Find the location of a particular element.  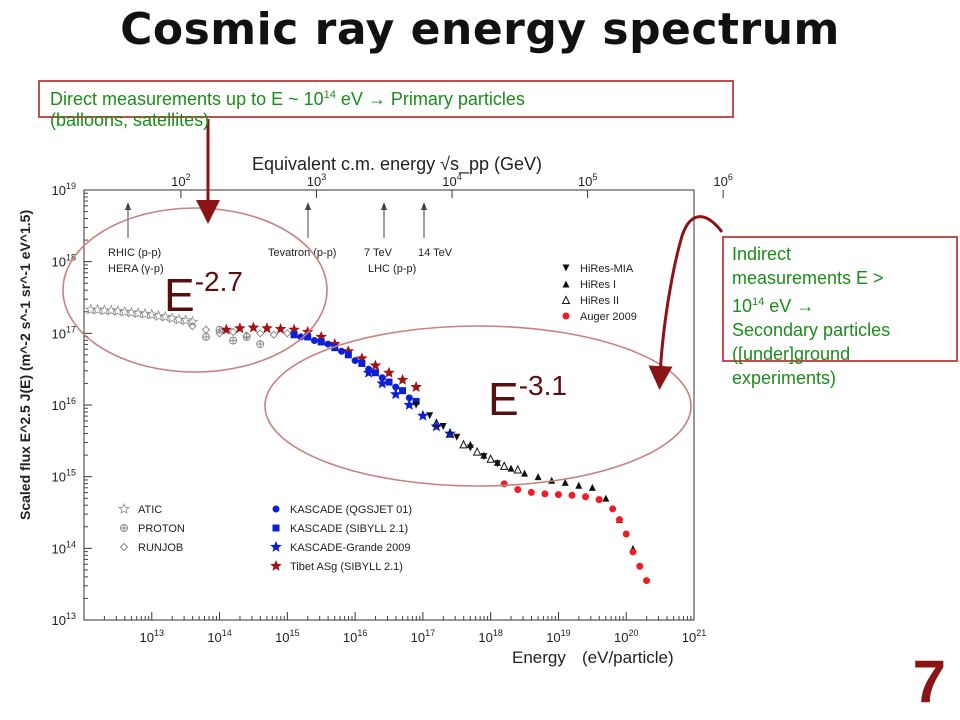

accelerator-label: Tevatron (p-p) is located at coordinates (302, 253).